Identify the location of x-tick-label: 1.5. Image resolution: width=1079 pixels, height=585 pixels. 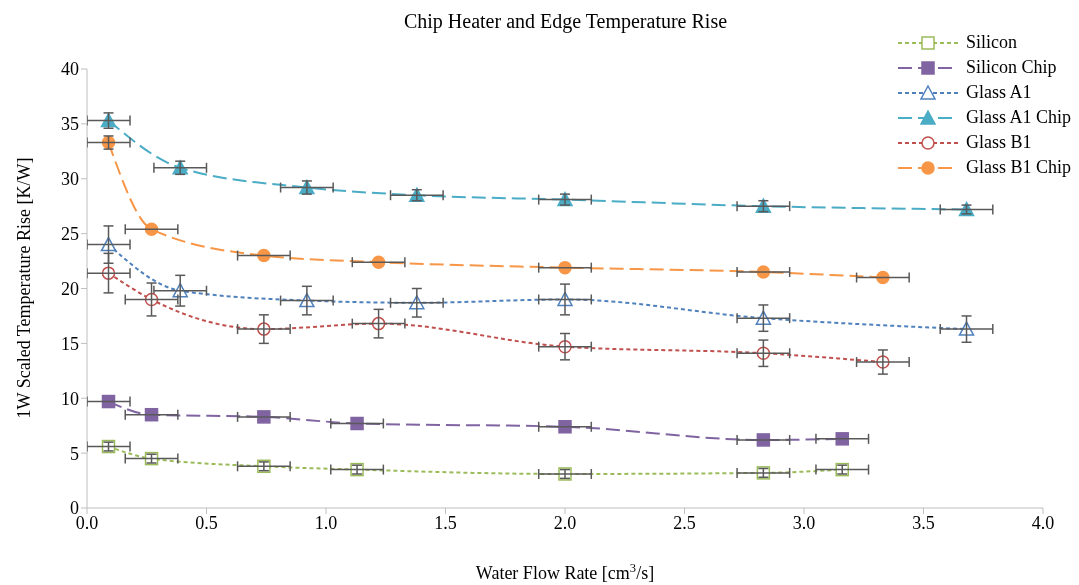
(445, 522).